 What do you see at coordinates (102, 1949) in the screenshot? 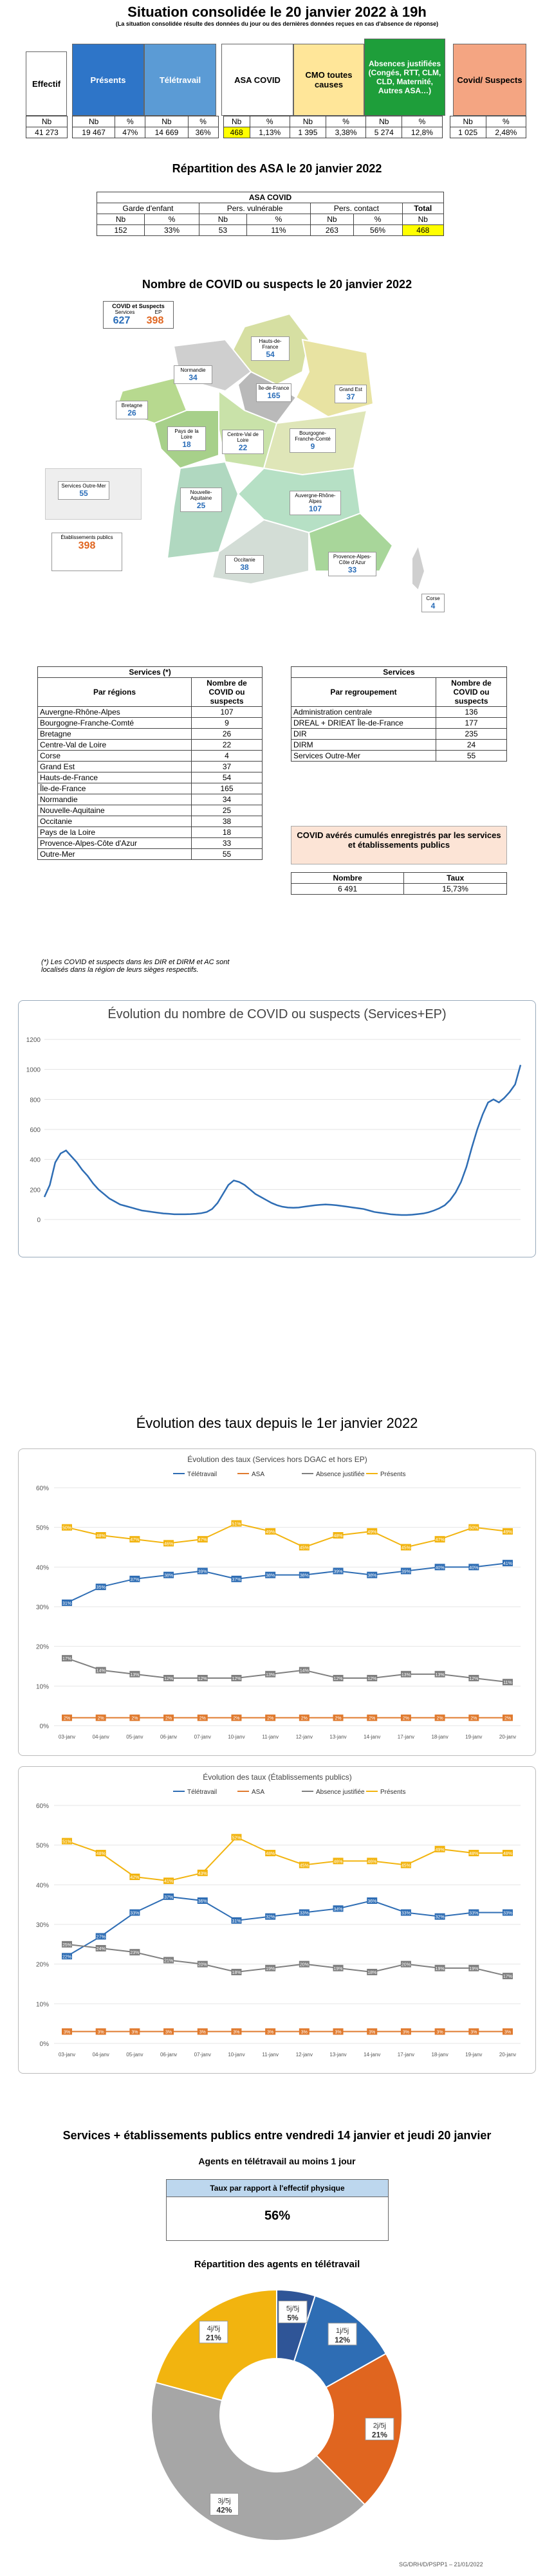
I see `data-label: 24%` at bounding box center [102, 1949].